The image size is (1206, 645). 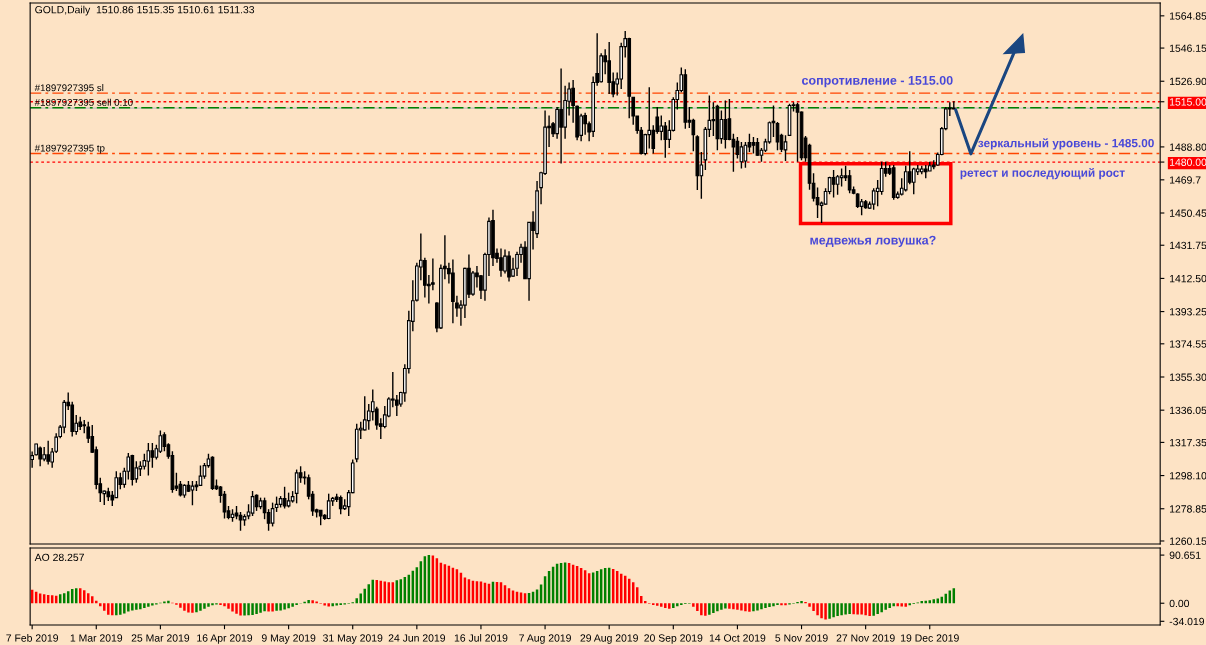 I want to click on y-tick-label: 90.651, so click(x=1185, y=555).